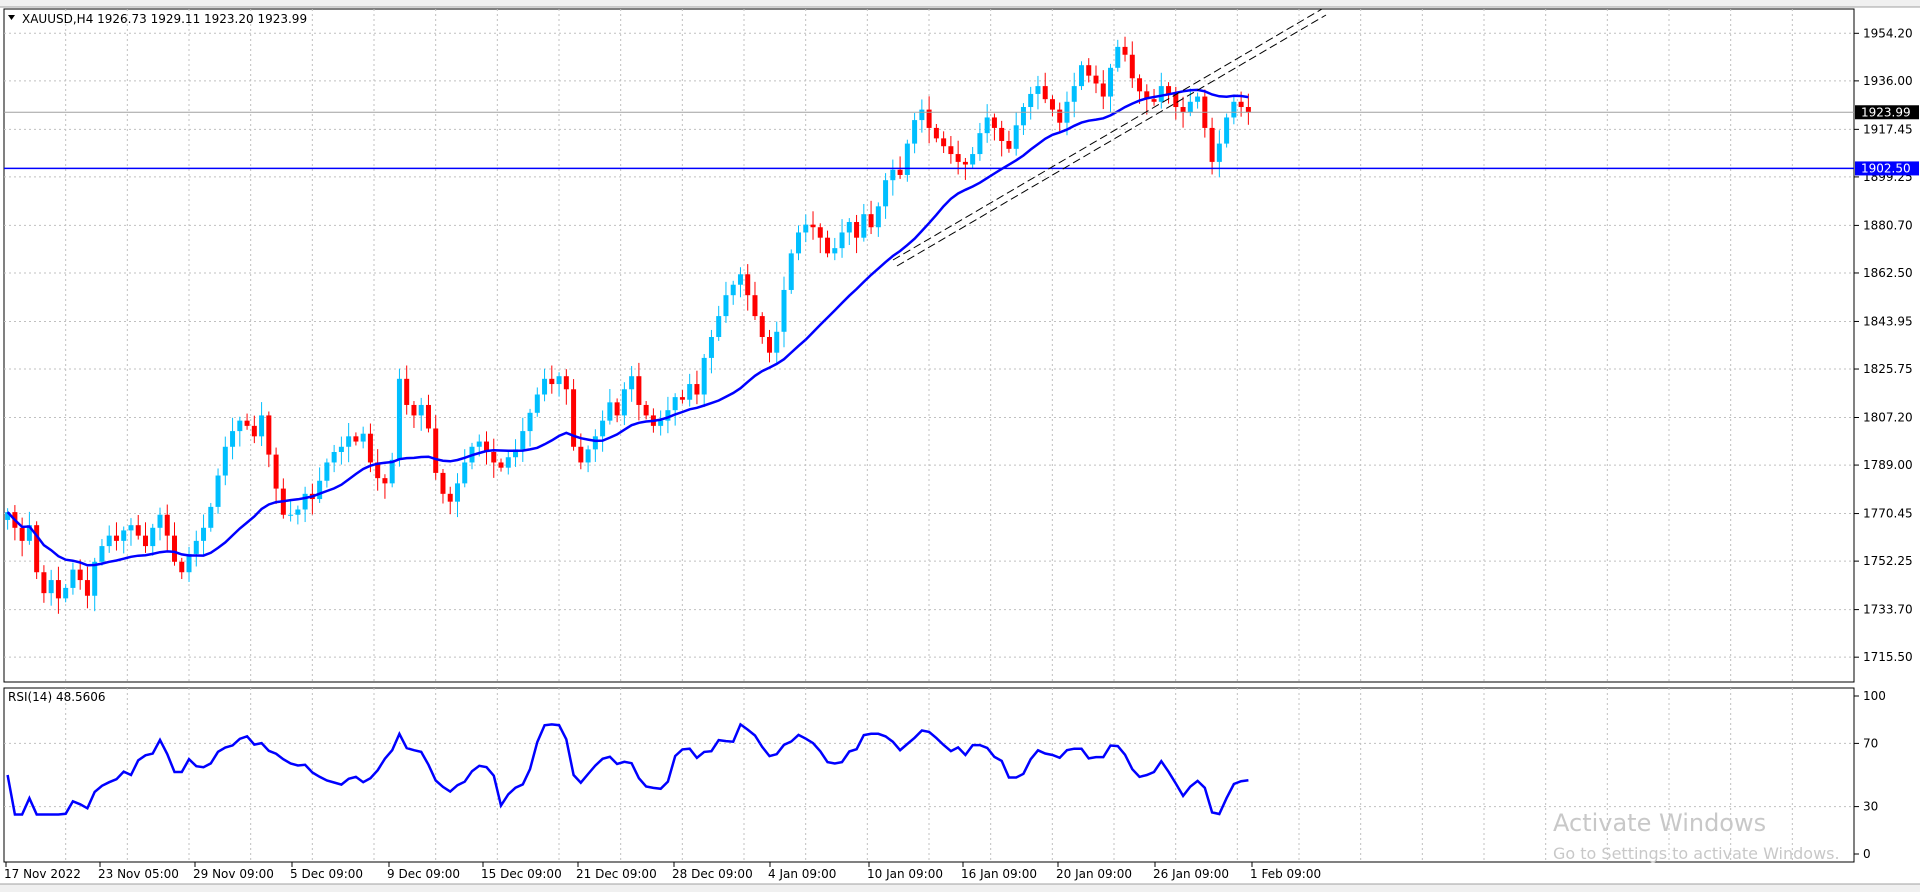 The height and width of the screenshot is (892, 1920). What do you see at coordinates (11, 17) in the screenshot?
I see `collapse-triangle-icon` at bounding box center [11, 17].